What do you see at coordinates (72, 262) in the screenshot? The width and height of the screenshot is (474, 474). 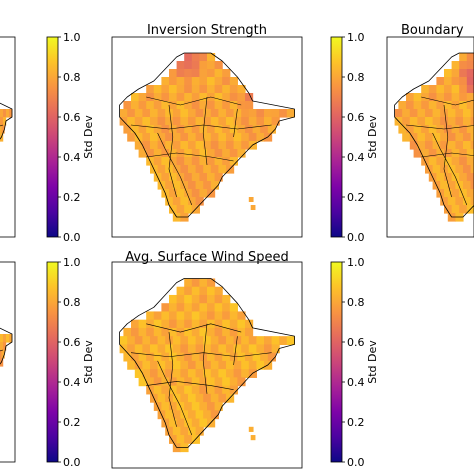 I see `colorbar-tick-label: 1.0` at bounding box center [72, 262].